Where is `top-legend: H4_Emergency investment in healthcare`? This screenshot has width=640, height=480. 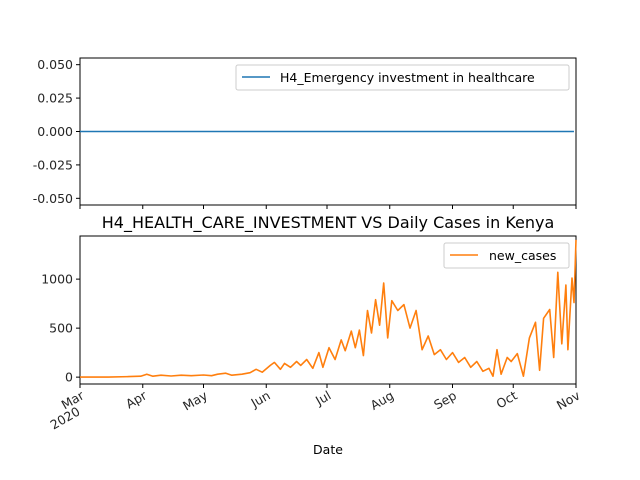 top-legend: H4_Emergency investment in healthcare is located at coordinates (402, 77).